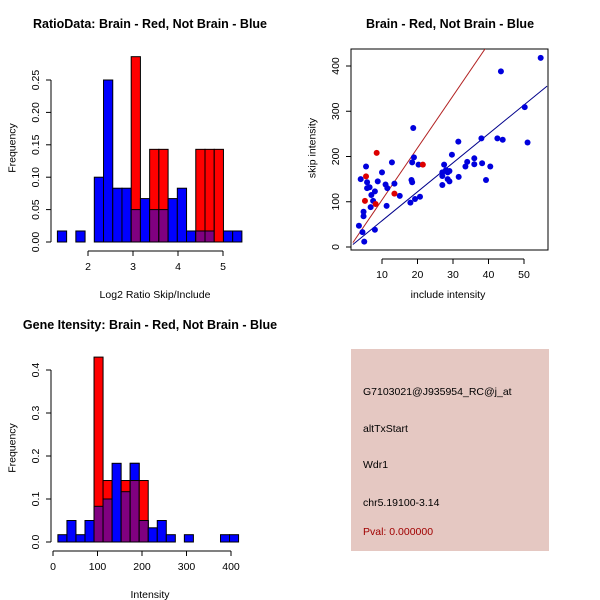 The width and height of the screenshot is (600, 600). Describe the element at coordinates (336, 157) in the screenshot. I see `y-tick-label: 200` at that location.